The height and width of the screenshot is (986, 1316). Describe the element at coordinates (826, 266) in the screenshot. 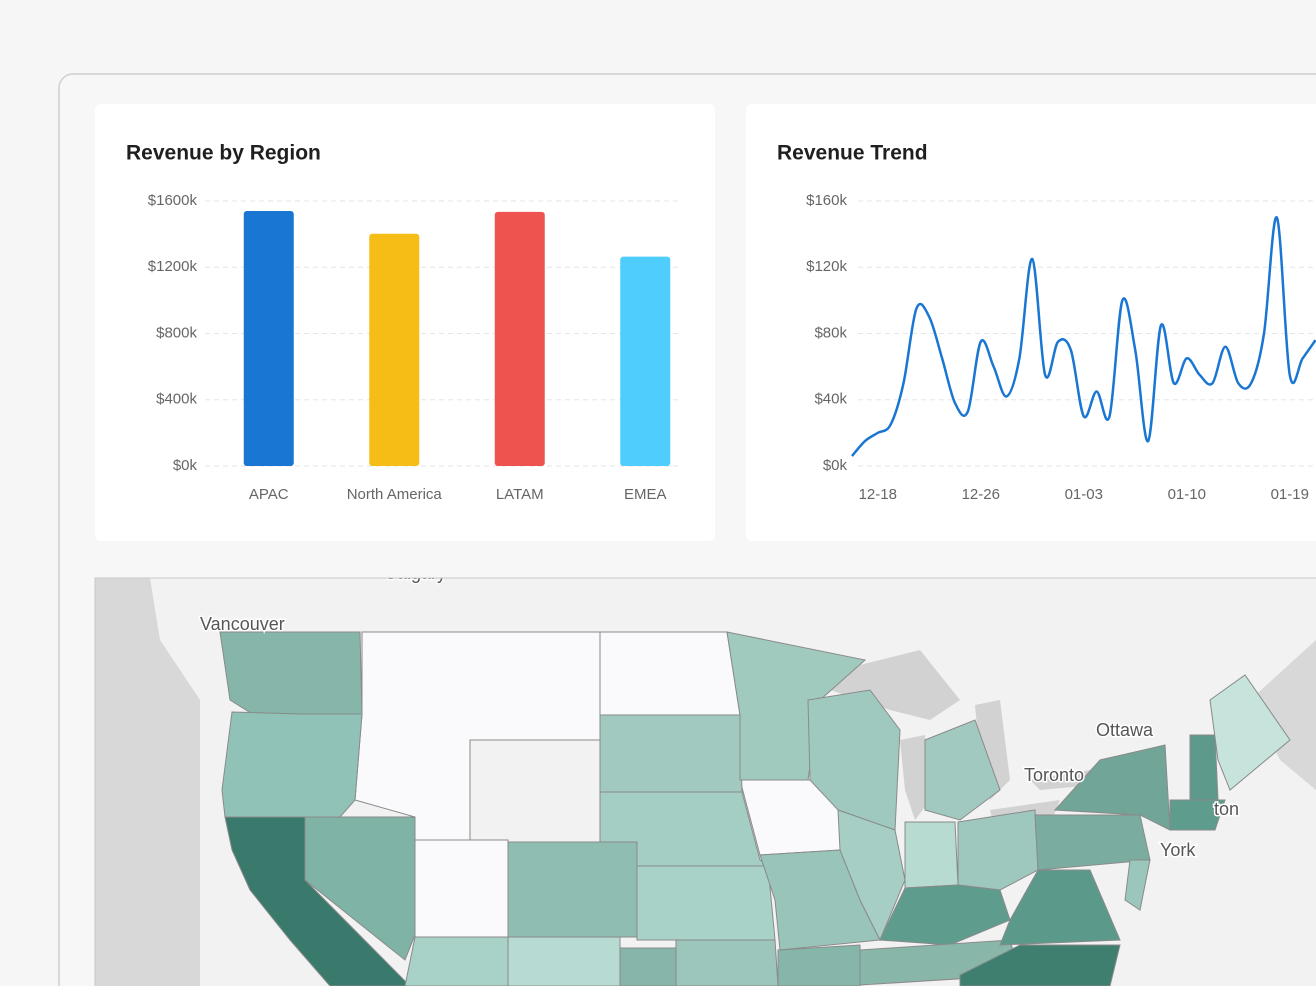

I see `y-tick-label: $120k` at that location.